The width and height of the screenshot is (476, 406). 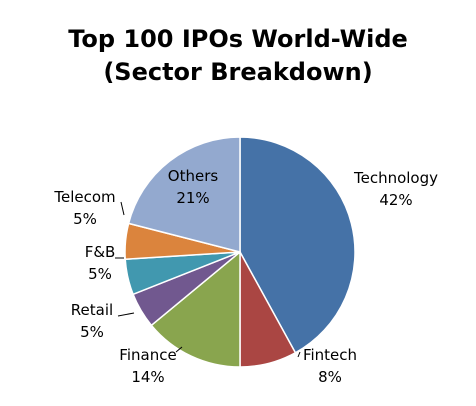 I want to click on slice-label-technology: Technology, so click(x=395, y=178).